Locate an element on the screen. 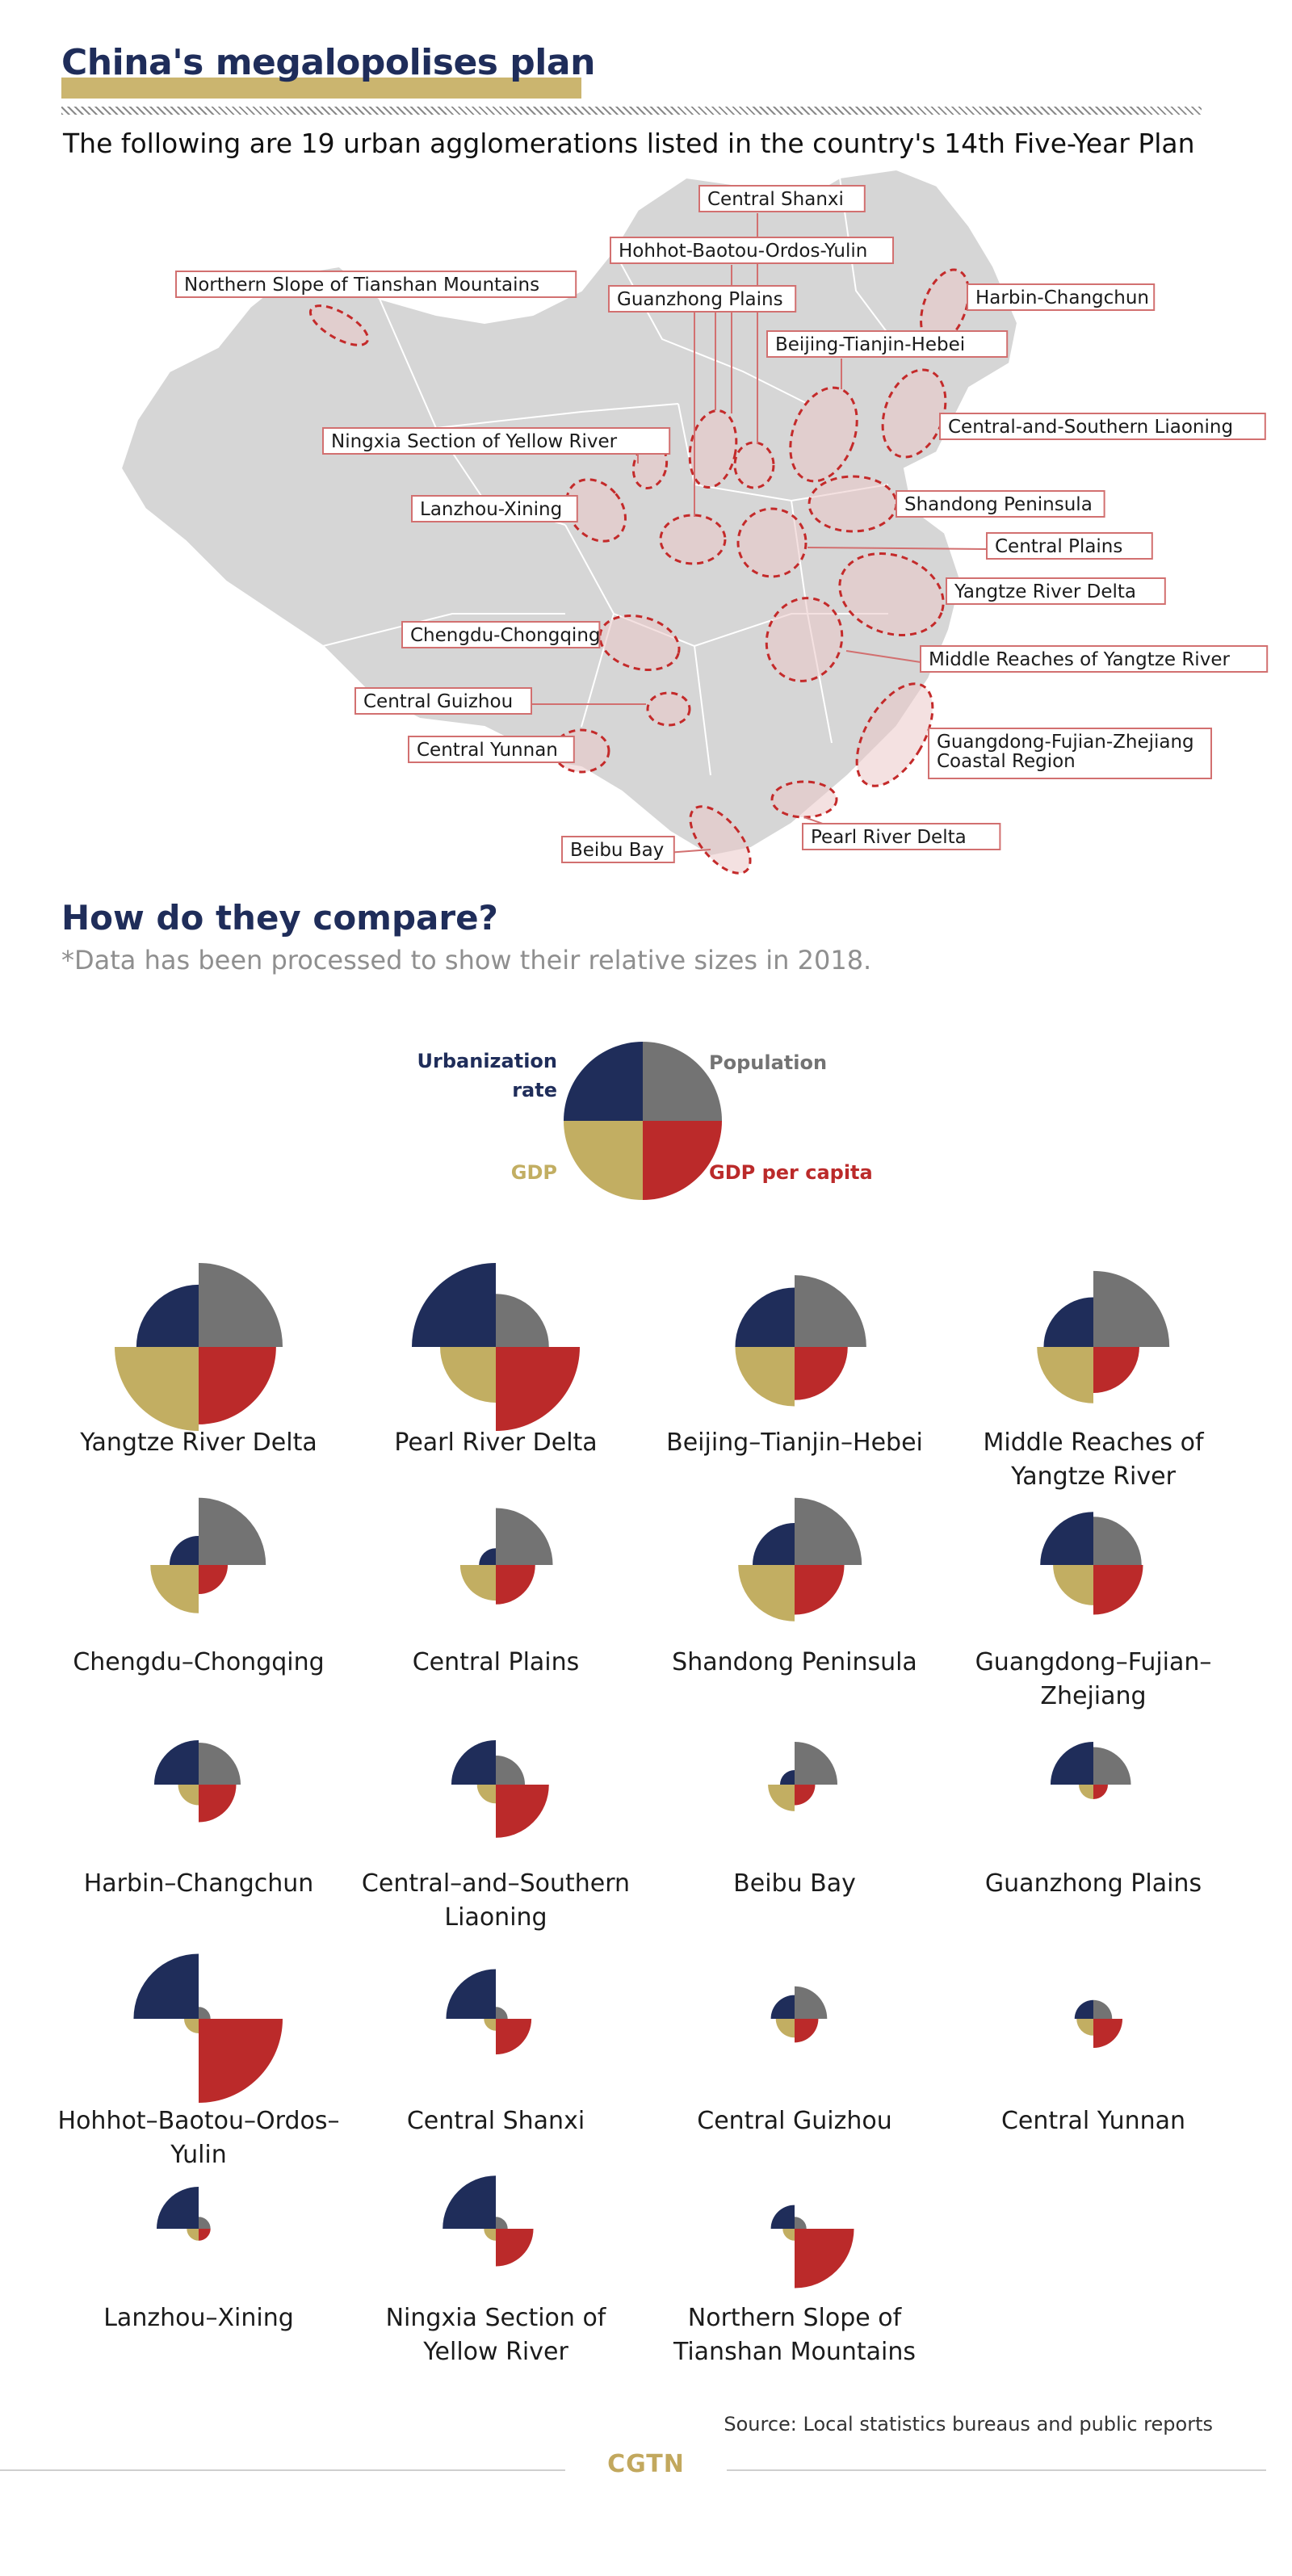  city-label: Shandong Peninsula is located at coordinates (795, 1662).